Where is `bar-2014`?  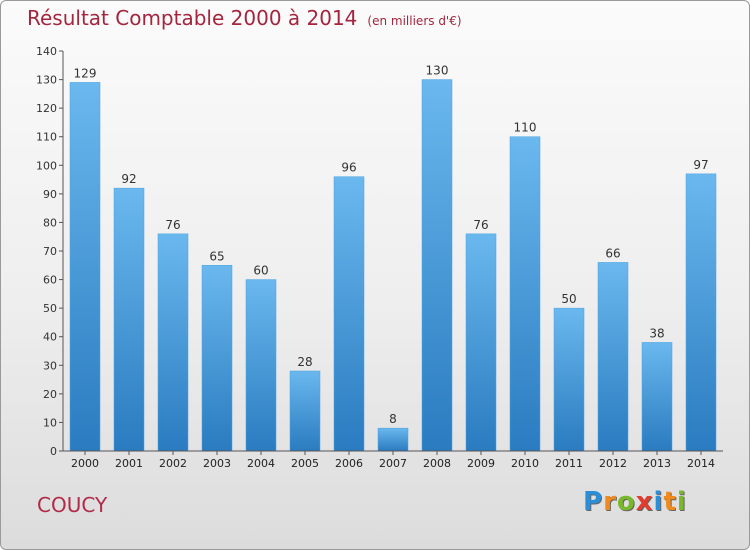 bar-2014 is located at coordinates (701, 312).